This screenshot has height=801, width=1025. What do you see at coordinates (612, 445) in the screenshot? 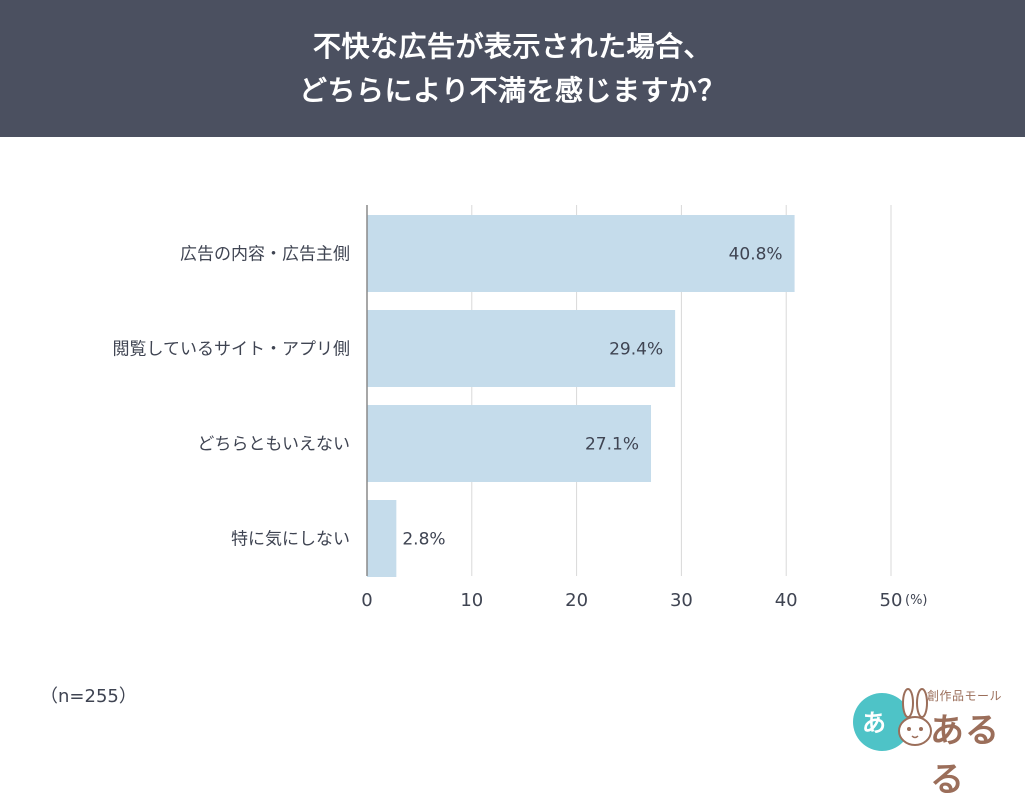
I see `bar-value-label-2: 27.1%` at bounding box center [612, 445].